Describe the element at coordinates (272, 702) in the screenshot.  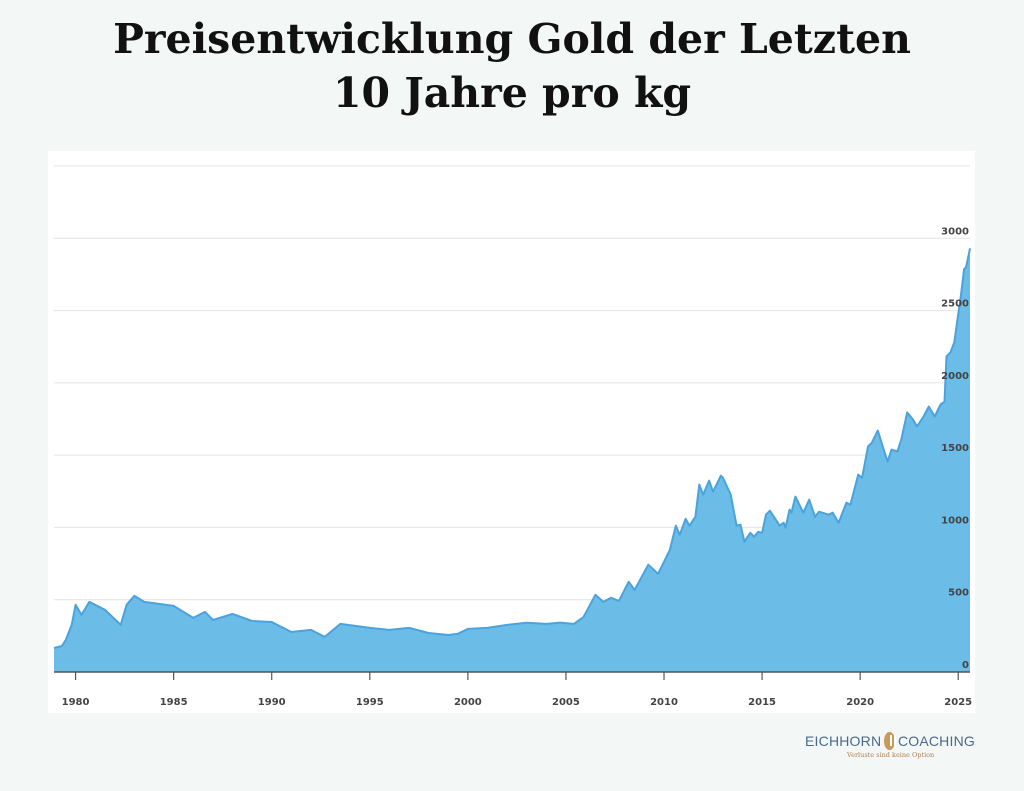
I see `x-tick-label: 1990` at that location.